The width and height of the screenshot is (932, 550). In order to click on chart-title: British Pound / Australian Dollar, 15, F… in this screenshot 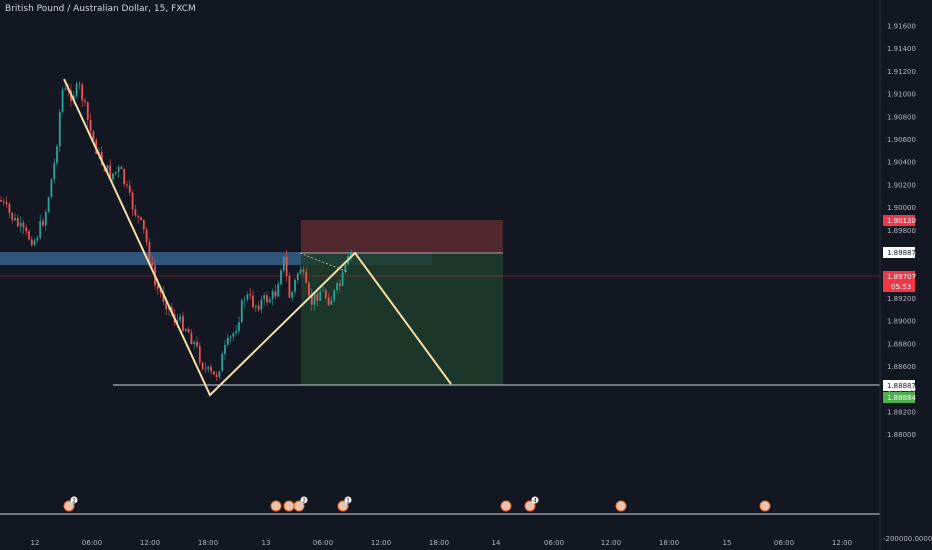, I will do `click(100, 9)`.